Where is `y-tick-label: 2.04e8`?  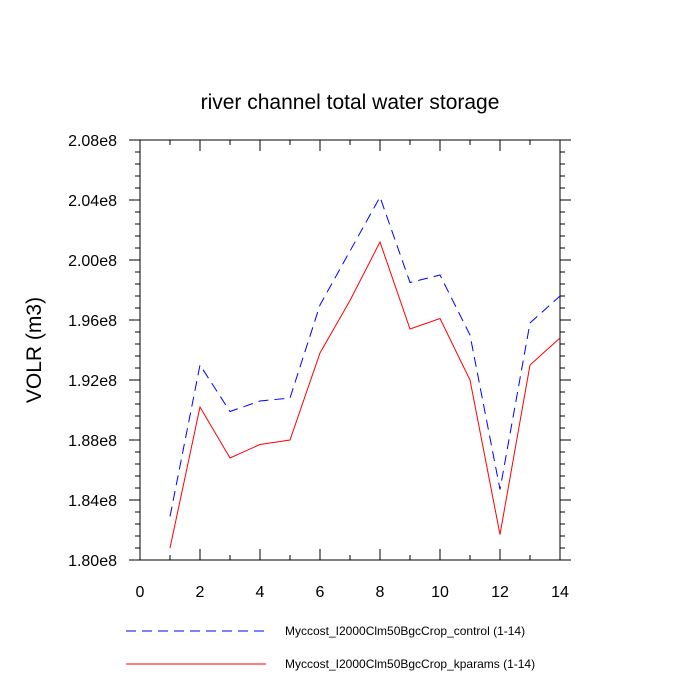 y-tick-label: 2.04e8 is located at coordinates (92, 201).